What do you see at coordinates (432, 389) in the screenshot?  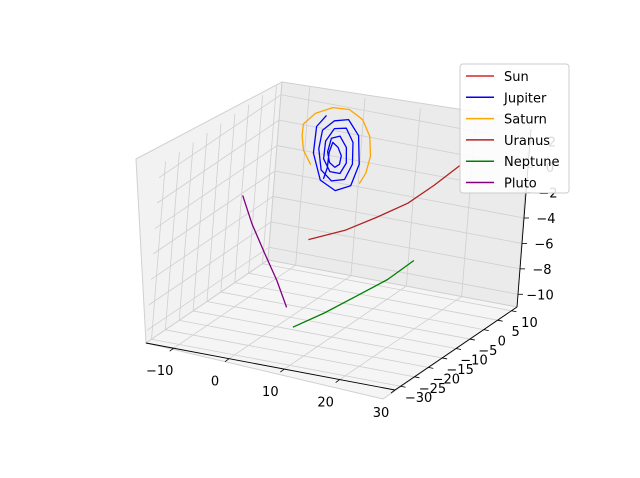 I see `y-tick-label: −25` at bounding box center [432, 389].